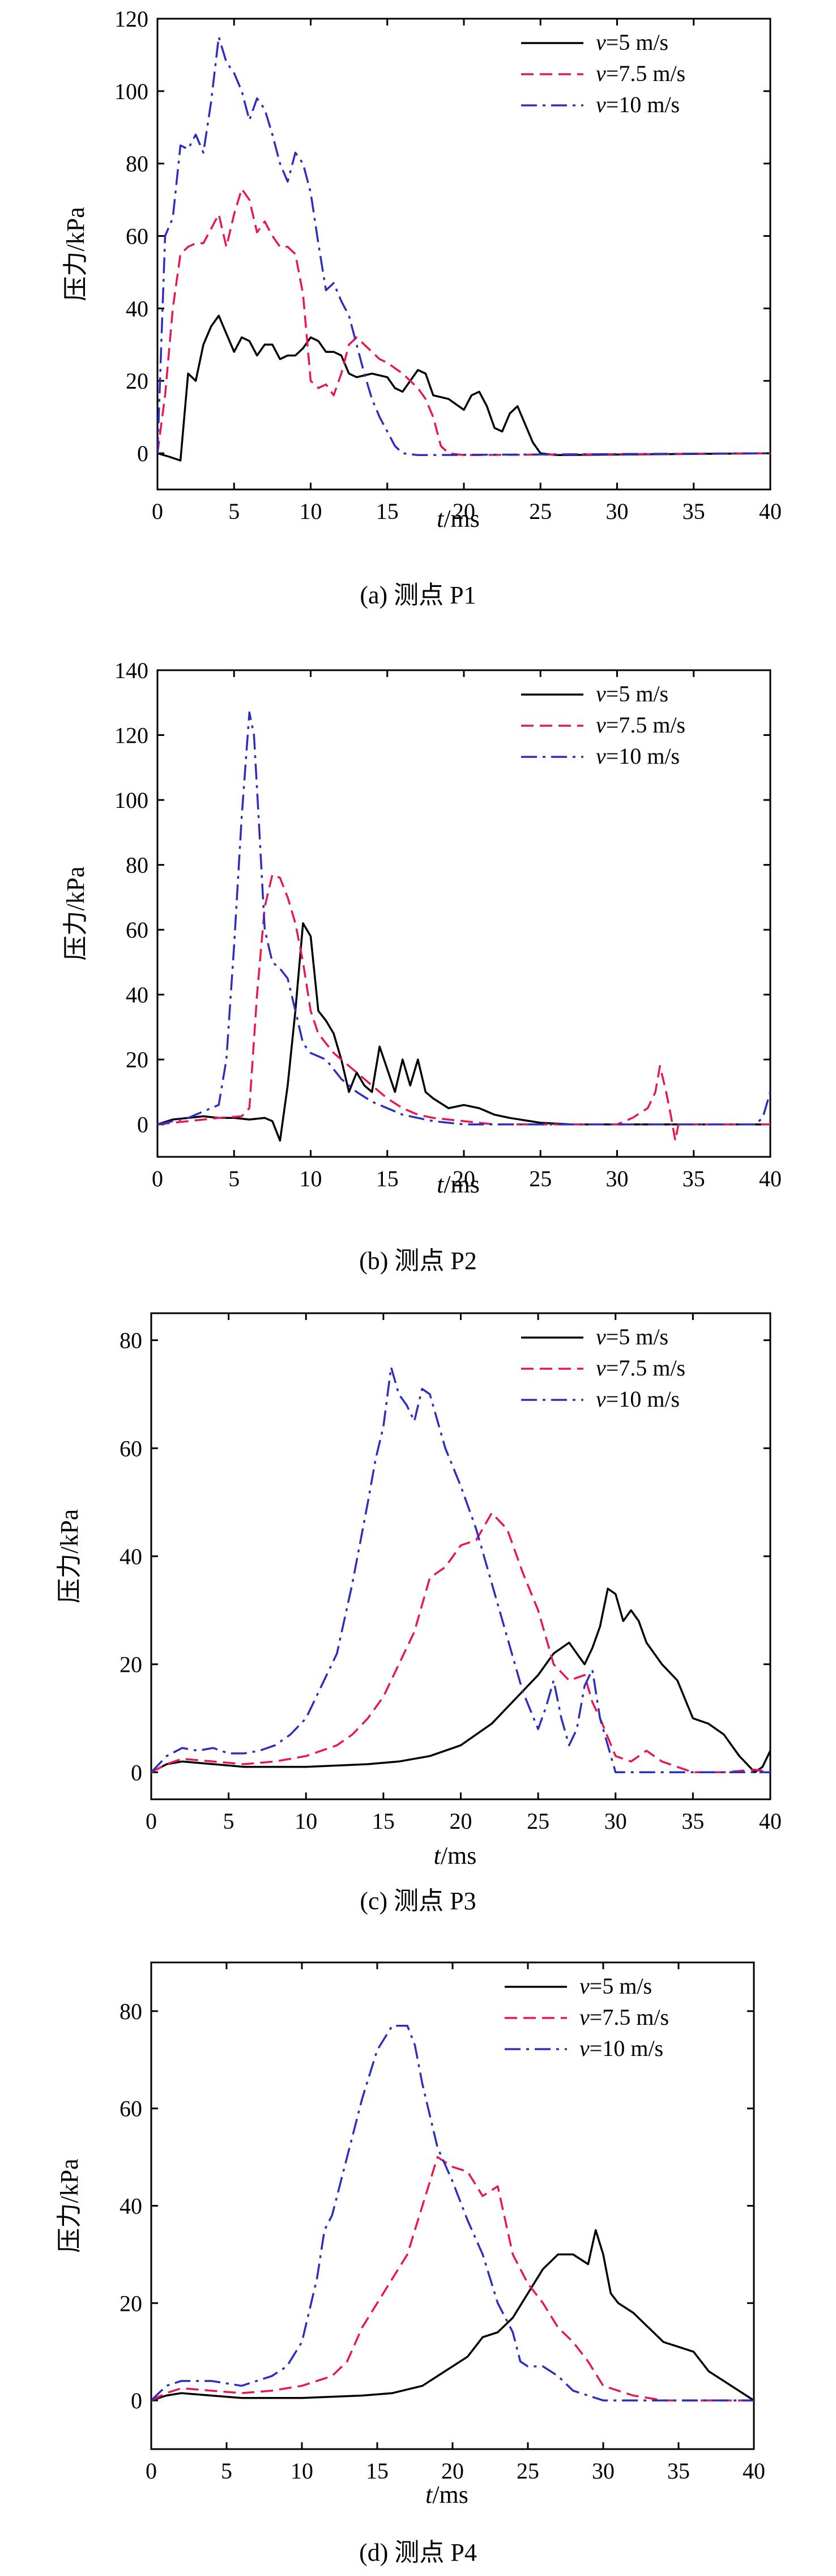  What do you see at coordinates (418, 1261) in the screenshot?
I see `panel-caption: (b) 测点 P2` at bounding box center [418, 1261].